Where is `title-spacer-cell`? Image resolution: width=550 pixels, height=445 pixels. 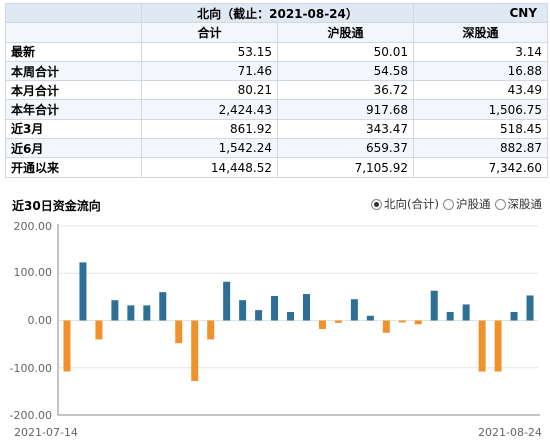 title-spacer-cell is located at coordinates (73, 13).